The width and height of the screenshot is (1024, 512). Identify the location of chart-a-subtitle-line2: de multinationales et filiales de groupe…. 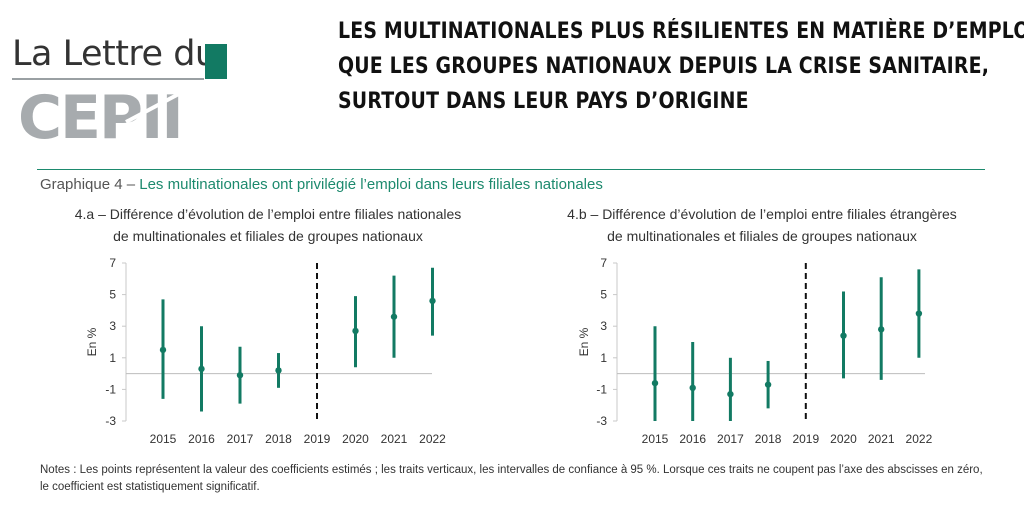
(268, 236).